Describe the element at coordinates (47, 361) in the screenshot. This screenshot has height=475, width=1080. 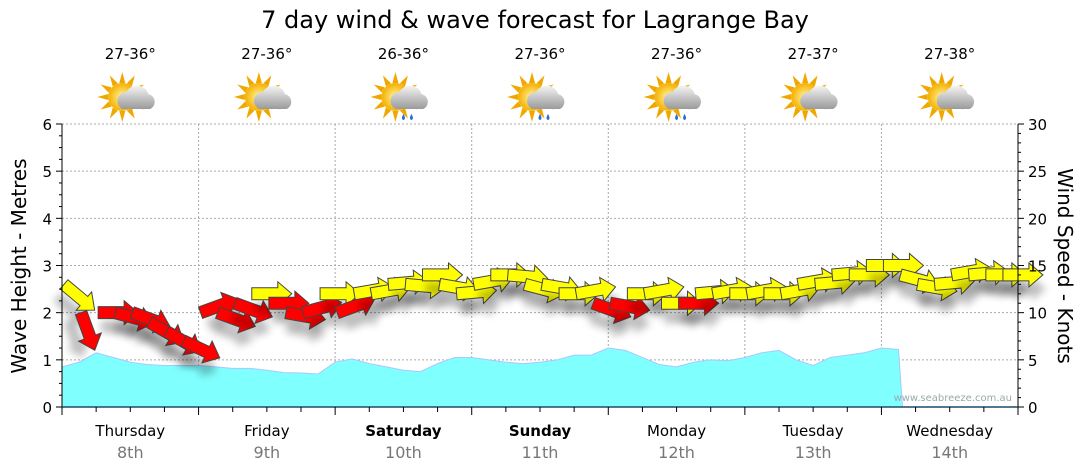
I see `y-tick-label: 1` at that location.